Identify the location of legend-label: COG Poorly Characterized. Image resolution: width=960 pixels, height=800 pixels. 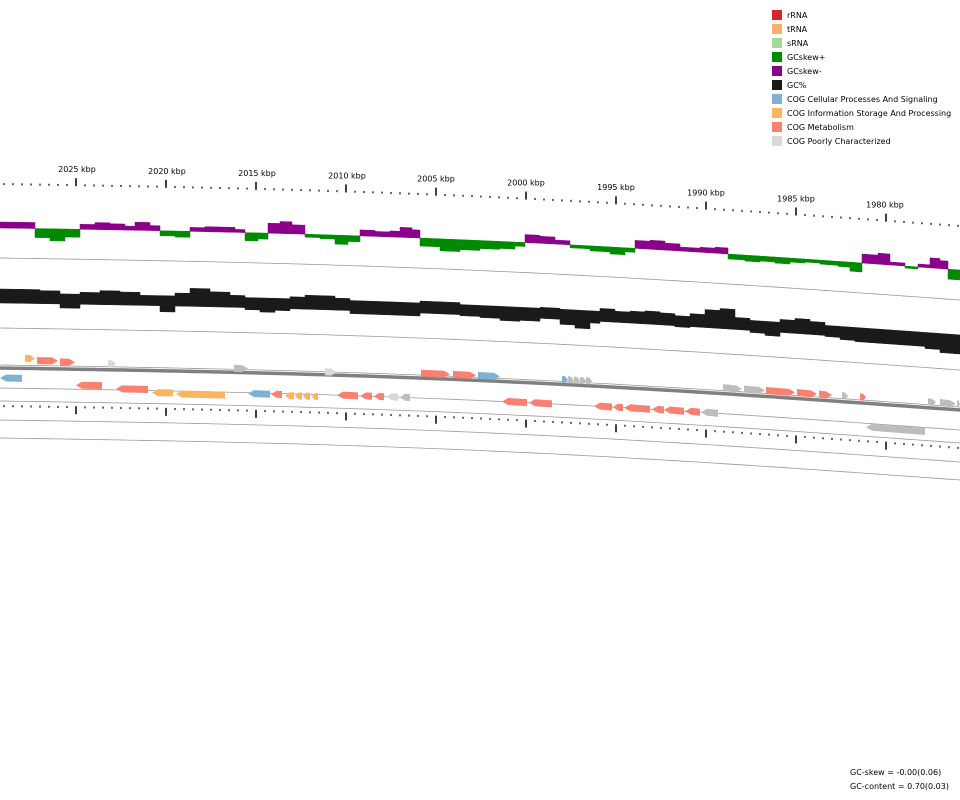
(839, 141).